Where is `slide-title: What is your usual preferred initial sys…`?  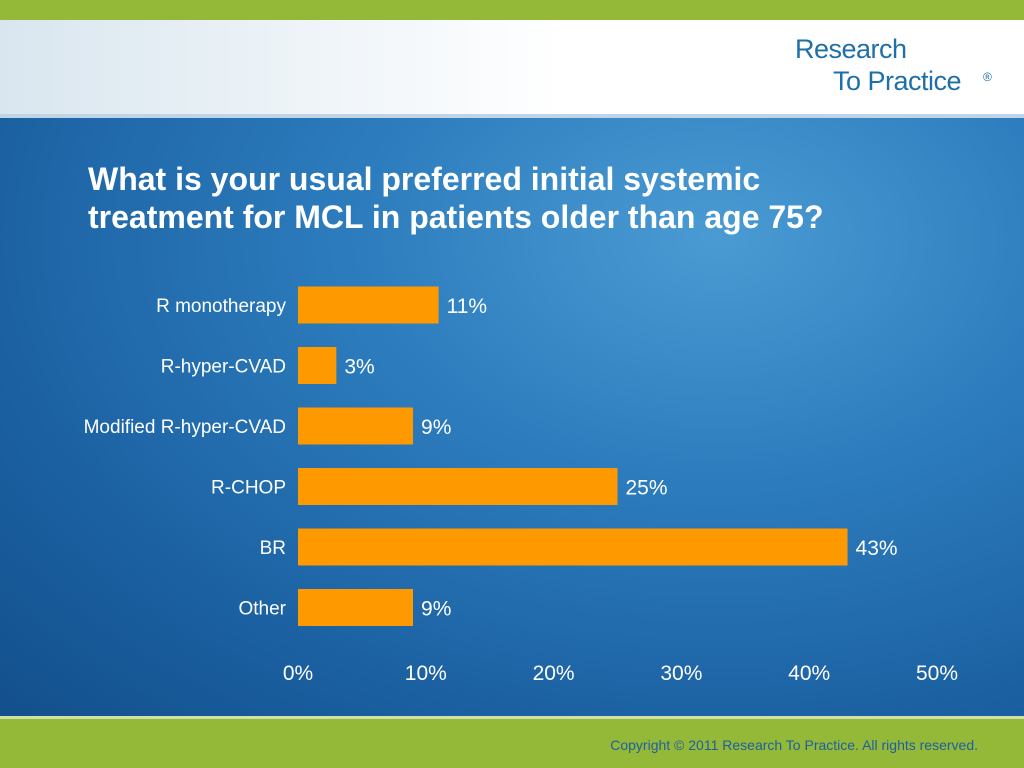
slide-title: What is your usual preferred initial sys… is located at coordinates (538, 198).